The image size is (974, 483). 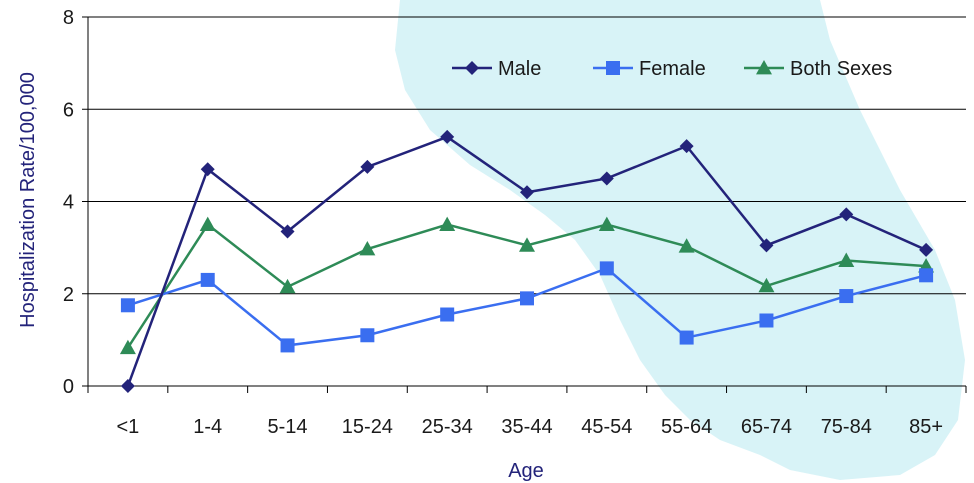 I want to click on y-axis-title: Hospitalization Rate/100,000, so click(x=28, y=200).